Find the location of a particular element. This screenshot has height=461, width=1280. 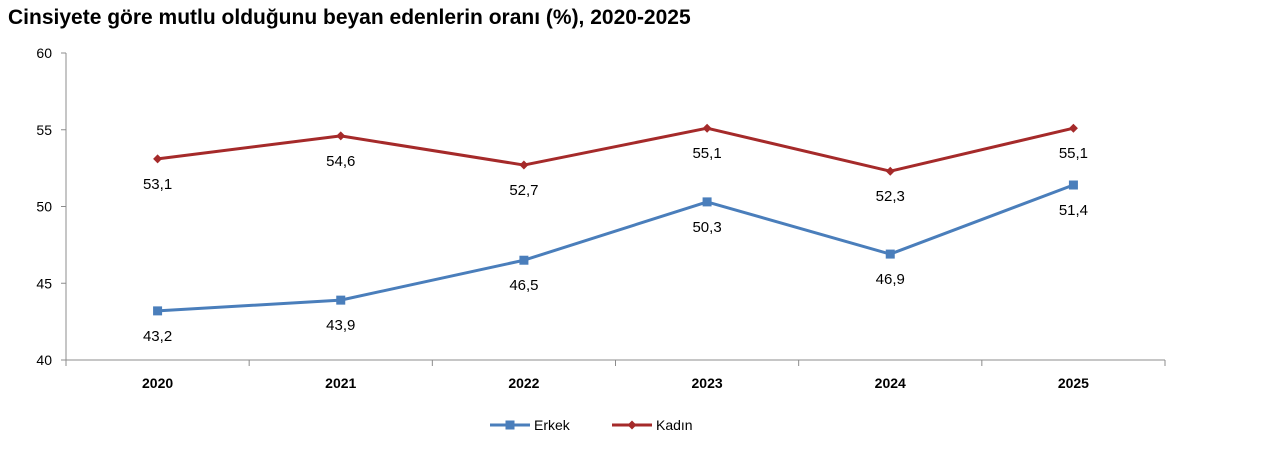

x-tick-label: 2022 is located at coordinates (523, 383).